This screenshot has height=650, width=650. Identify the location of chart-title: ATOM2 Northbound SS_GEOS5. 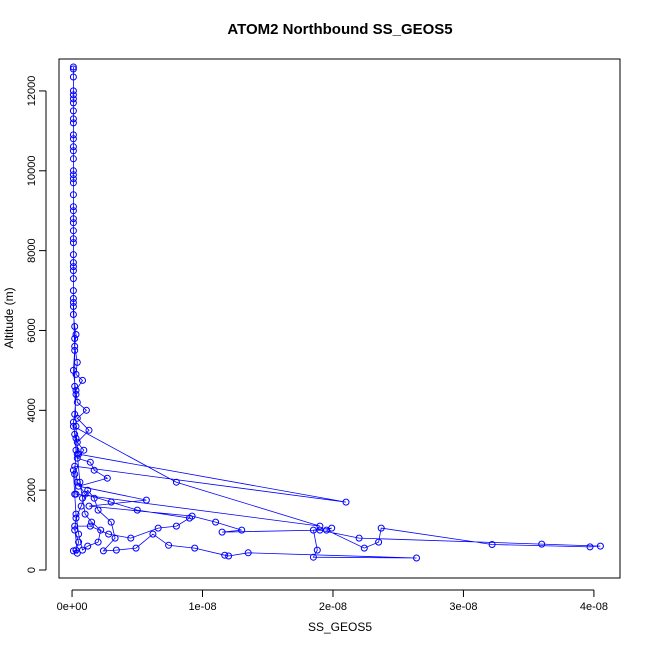
(339, 29).